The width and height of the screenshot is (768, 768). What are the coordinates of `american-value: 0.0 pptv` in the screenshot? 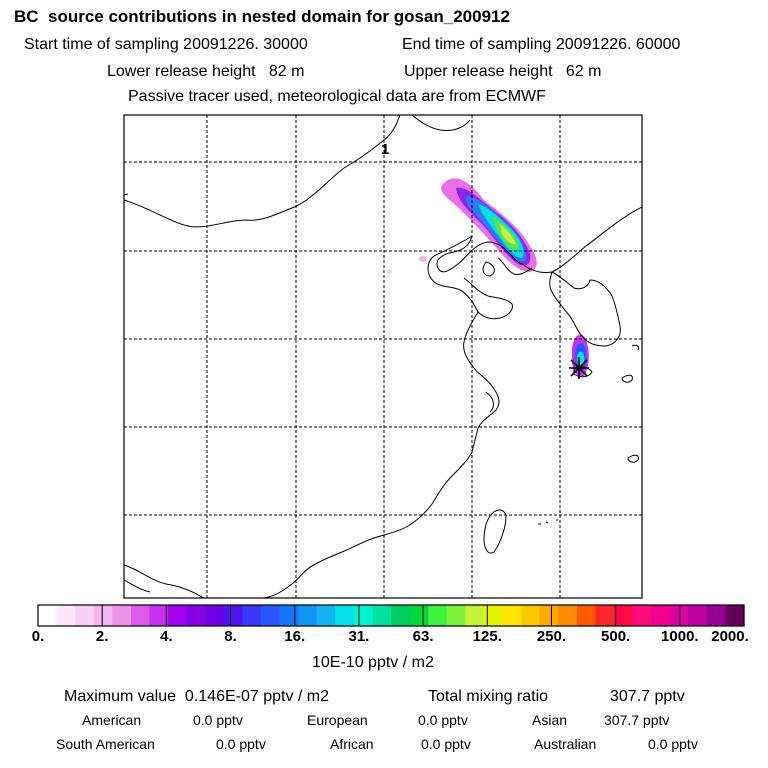 It's located at (218, 720).